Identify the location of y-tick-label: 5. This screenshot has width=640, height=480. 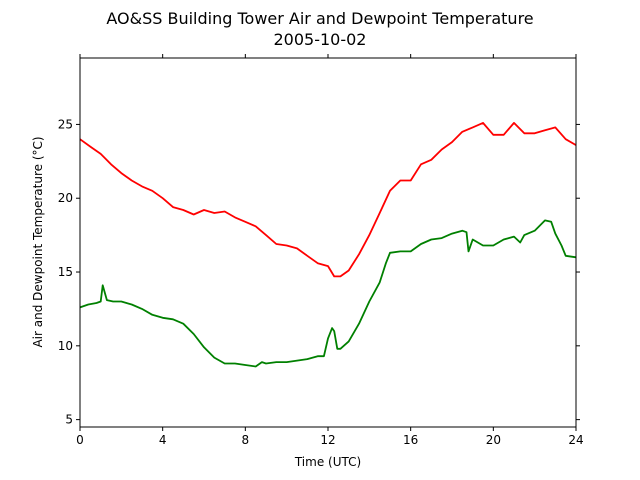
(69, 420).